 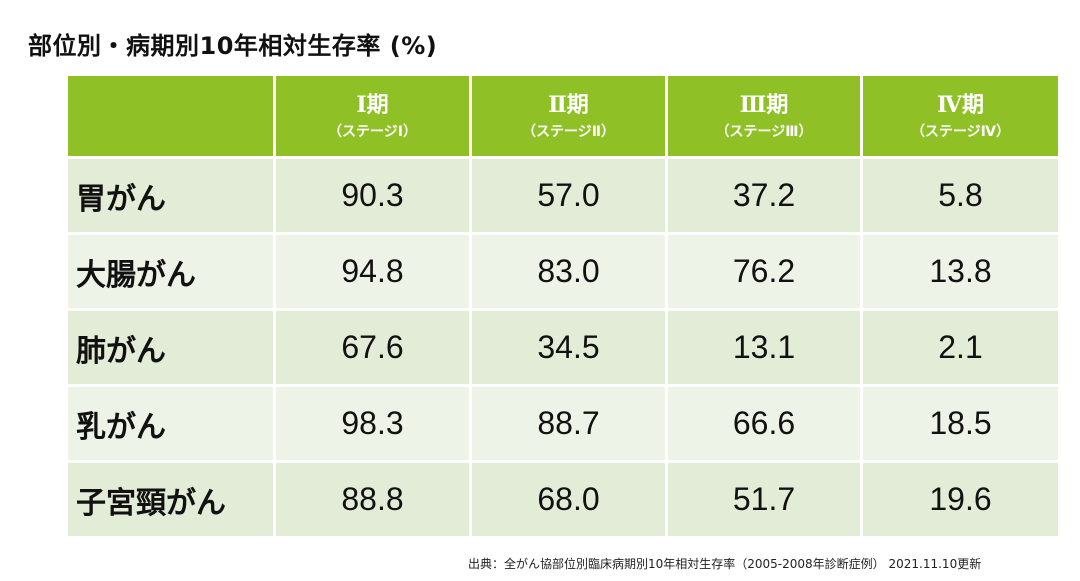 I want to click on header-stage-3: Ⅲ期 （ステージⅢ）, so click(x=765, y=116).